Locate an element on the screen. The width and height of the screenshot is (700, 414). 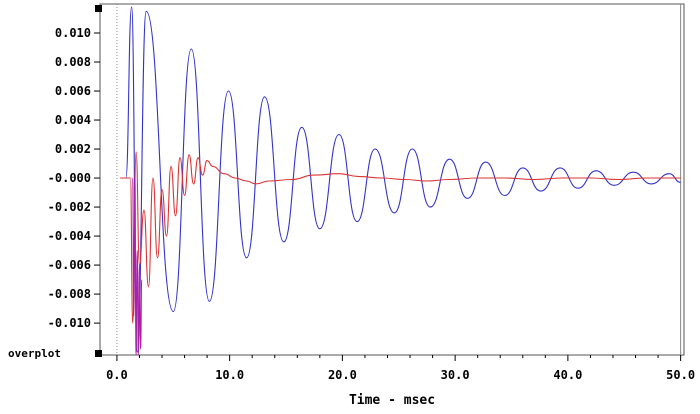
x-tick-label: 20.0 is located at coordinates (342, 375).